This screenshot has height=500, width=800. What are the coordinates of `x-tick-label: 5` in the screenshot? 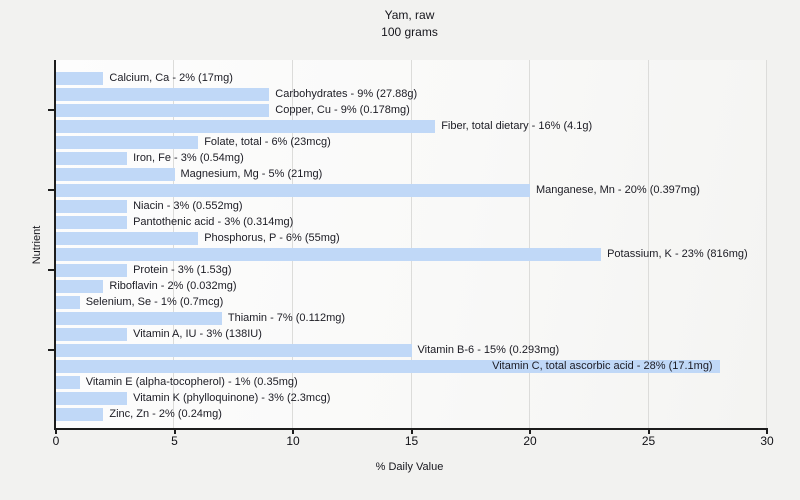 It's located at (174, 441).